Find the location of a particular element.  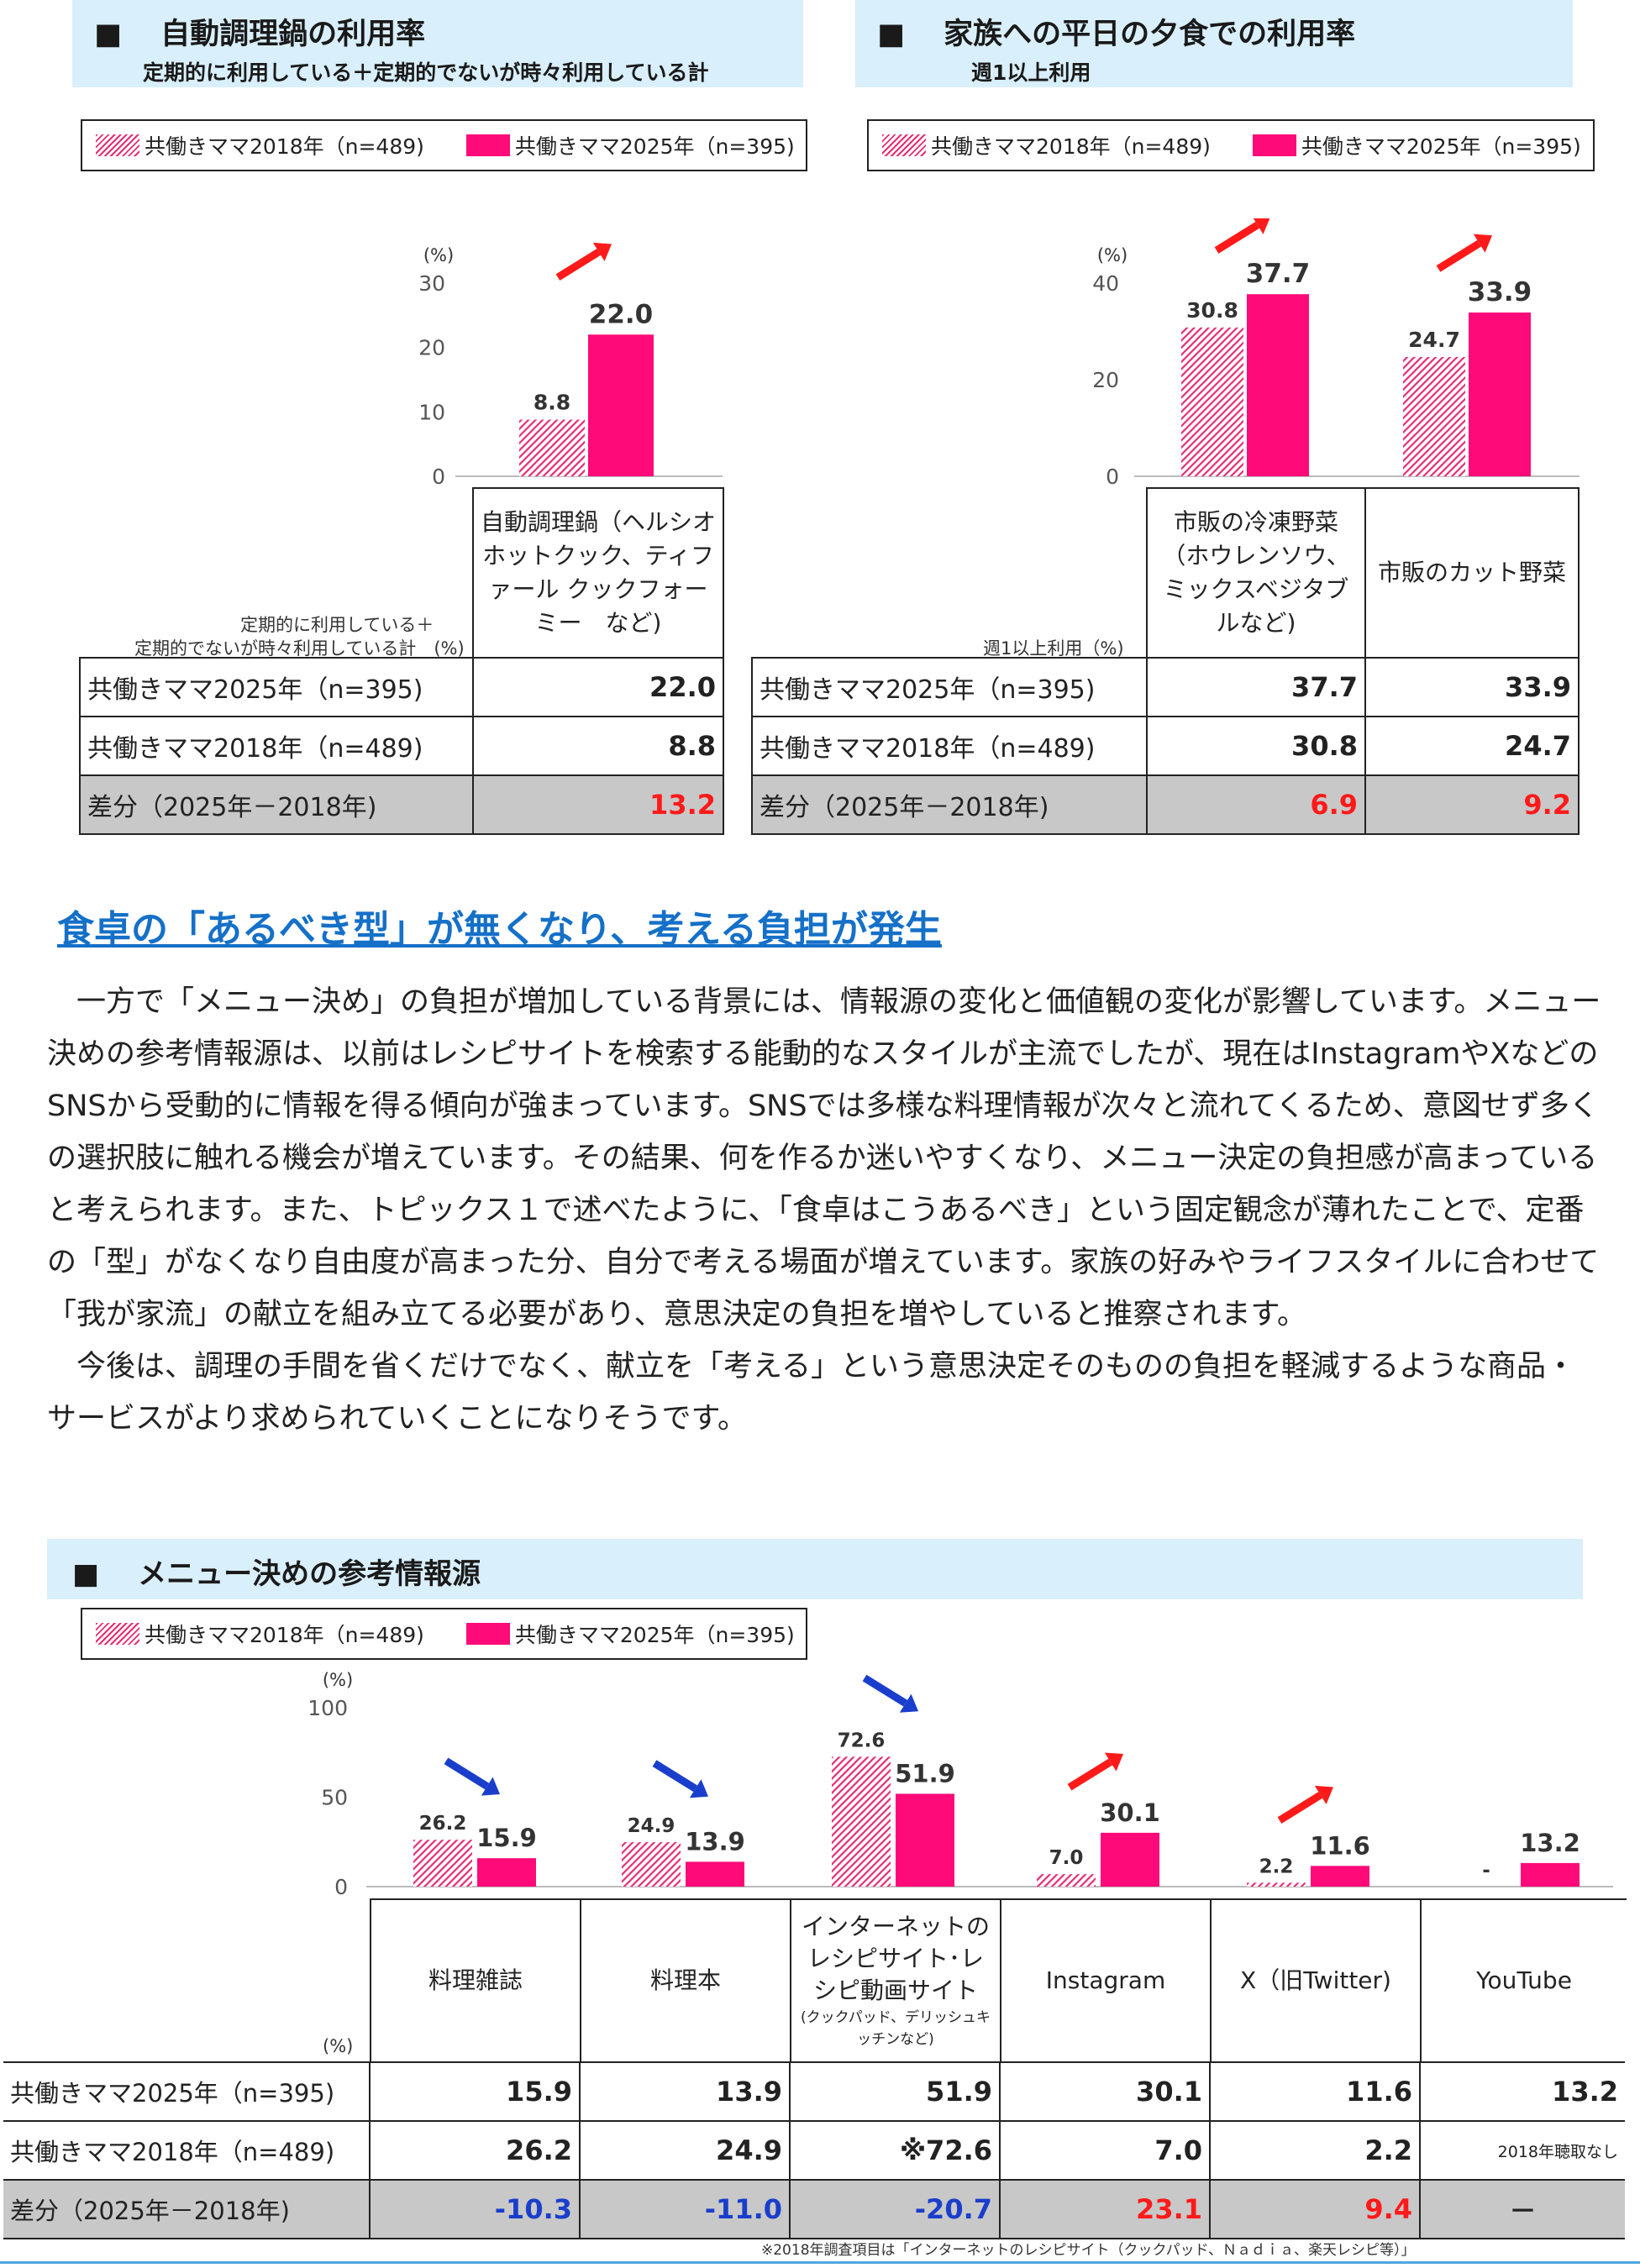

table-cell: 2018年聴取なし is located at coordinates (1522, 2150).